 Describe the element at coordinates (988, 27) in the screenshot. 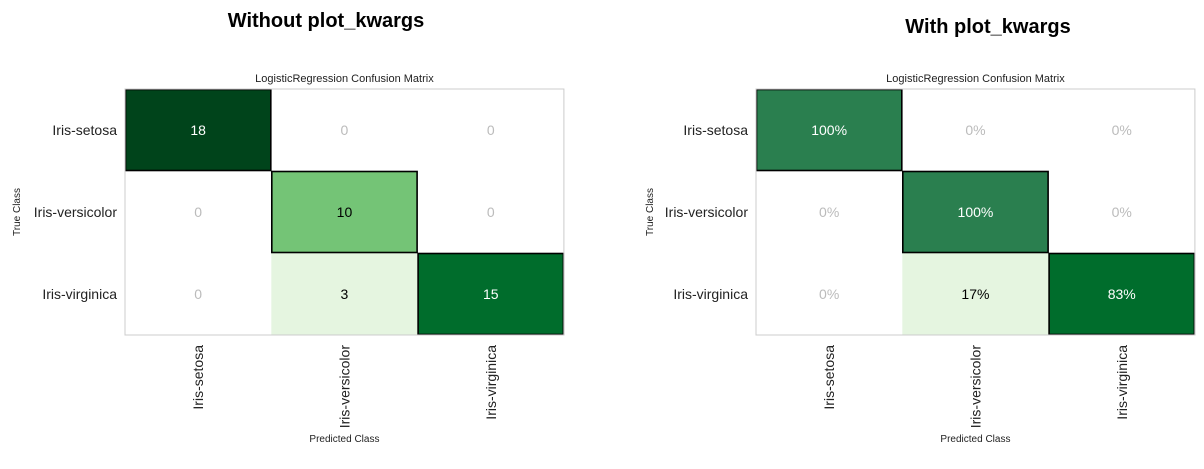

I see `suptitle-right: With plot_kwargs` at that location.